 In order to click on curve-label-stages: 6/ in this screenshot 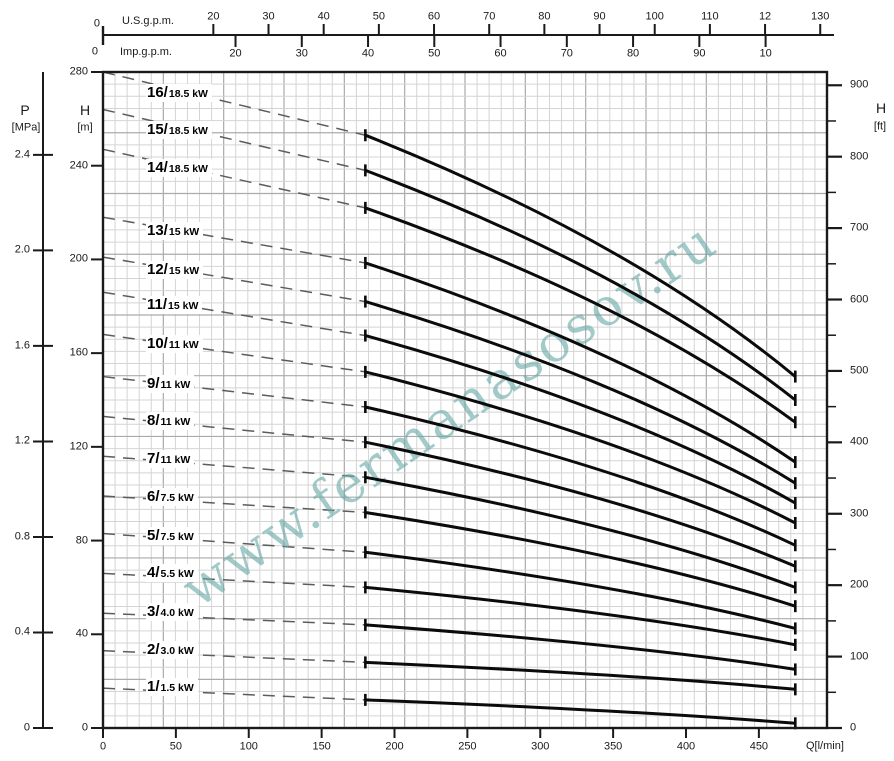, I will do `click(153, 497)`.